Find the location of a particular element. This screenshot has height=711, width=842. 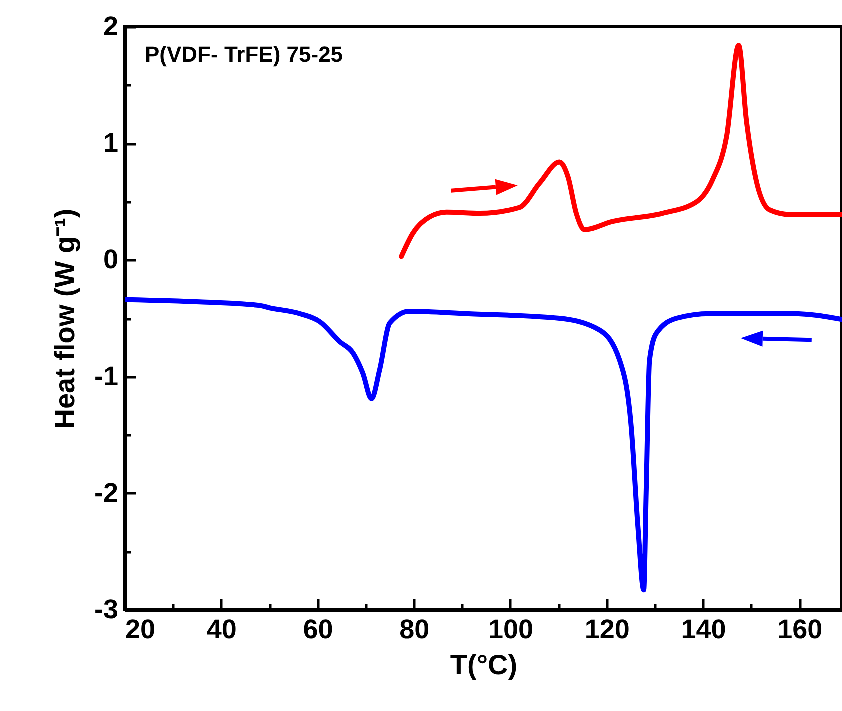

y-tick-label: -3 is located at coordinates (106, 609).